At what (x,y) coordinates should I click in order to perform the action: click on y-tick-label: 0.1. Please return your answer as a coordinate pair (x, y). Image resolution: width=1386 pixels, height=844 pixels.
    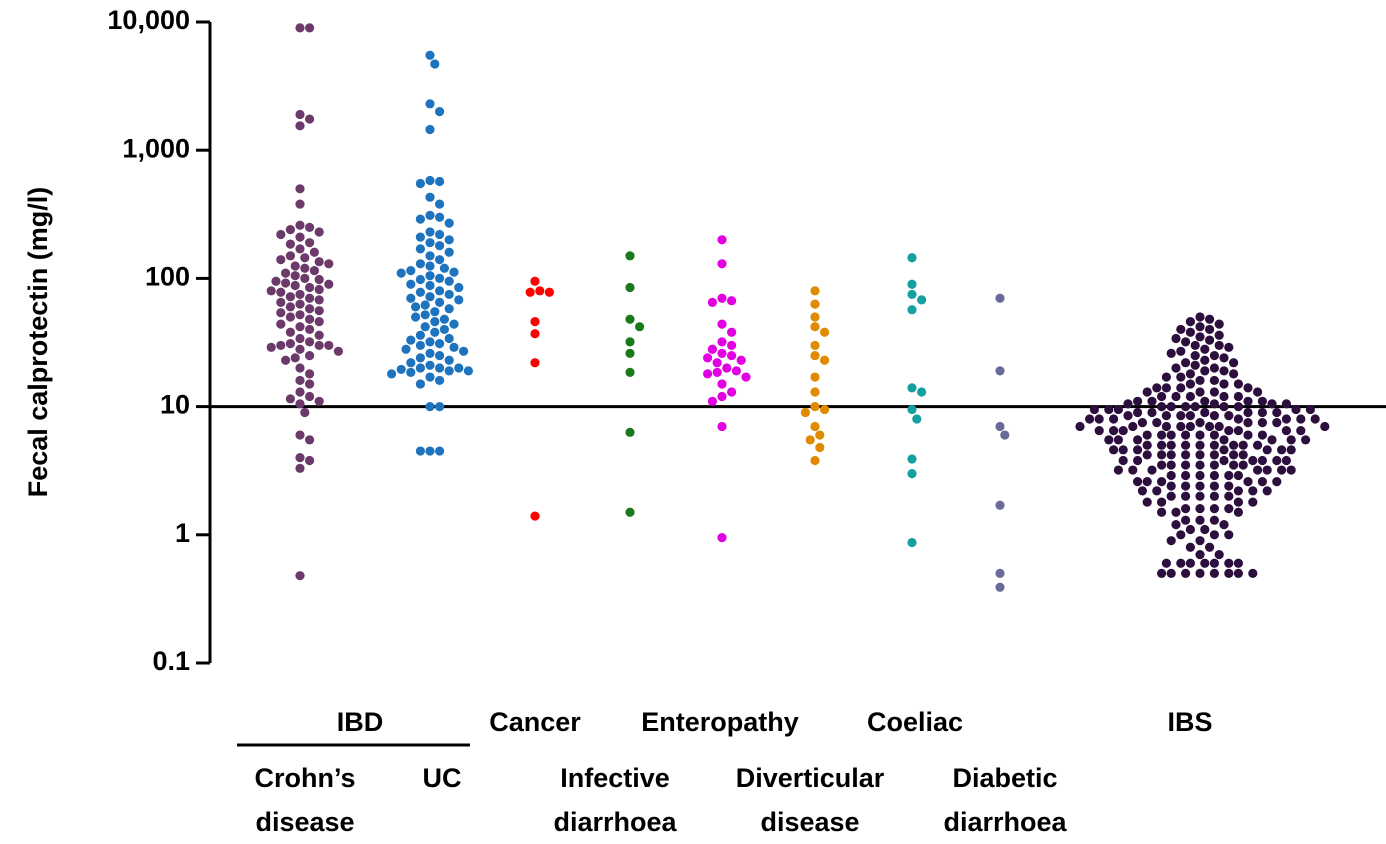
    Looking at the image, I should click on (171, 661).